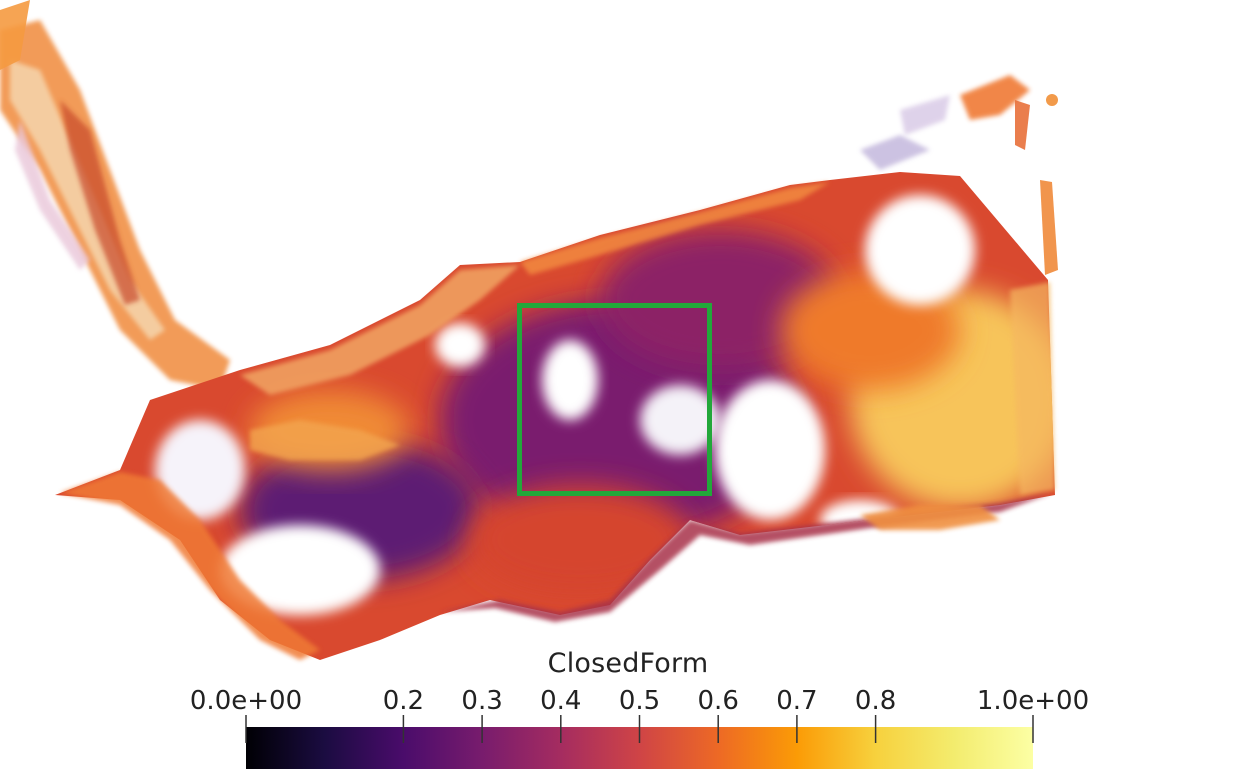  Describe the element at coordinates (959, 175) in the screenshot. I see `upper-fragments` at that location.